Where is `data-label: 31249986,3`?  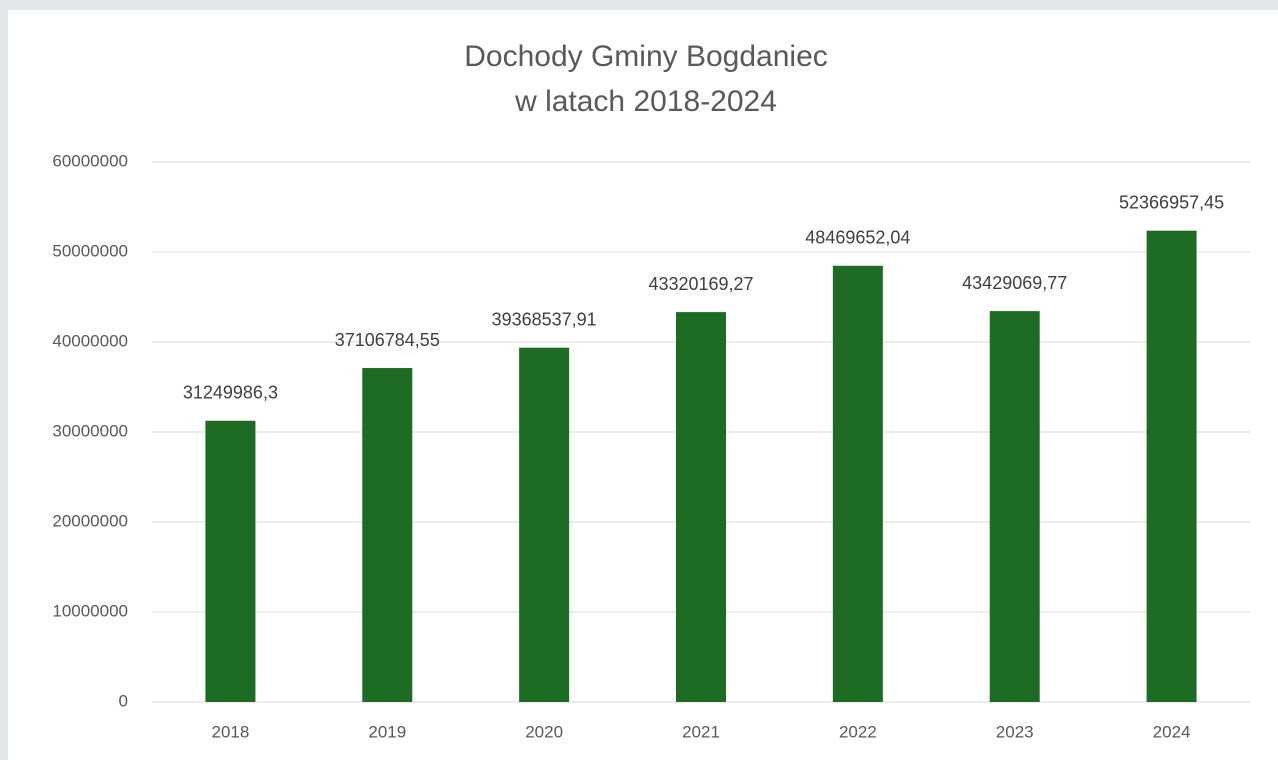 data-label: 31249986,3 is located at coordinates (230, 393).